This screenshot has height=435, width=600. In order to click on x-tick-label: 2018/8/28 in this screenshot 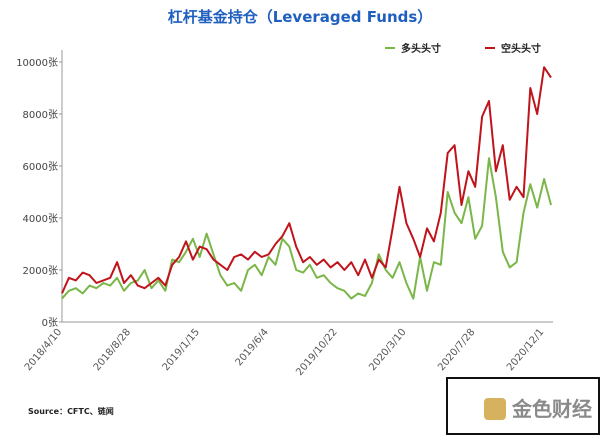, I will do `click(112, 350)`.